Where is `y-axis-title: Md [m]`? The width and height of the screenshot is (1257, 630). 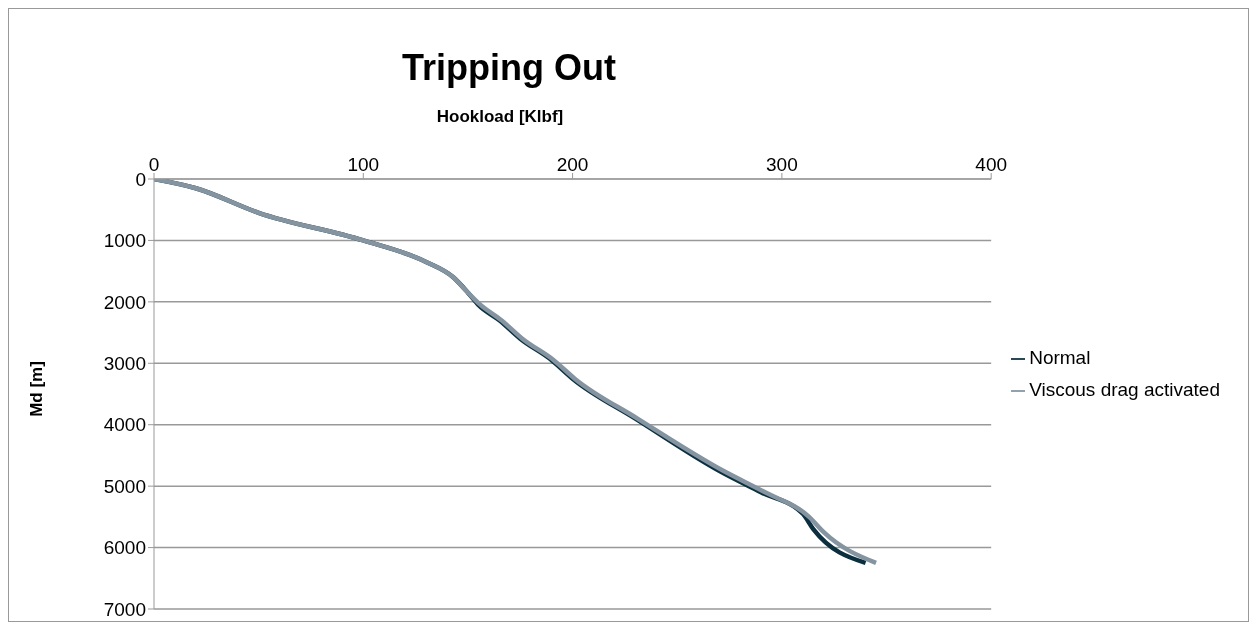
y-axis-title: Md [m] is located at coordinates (37, 389).